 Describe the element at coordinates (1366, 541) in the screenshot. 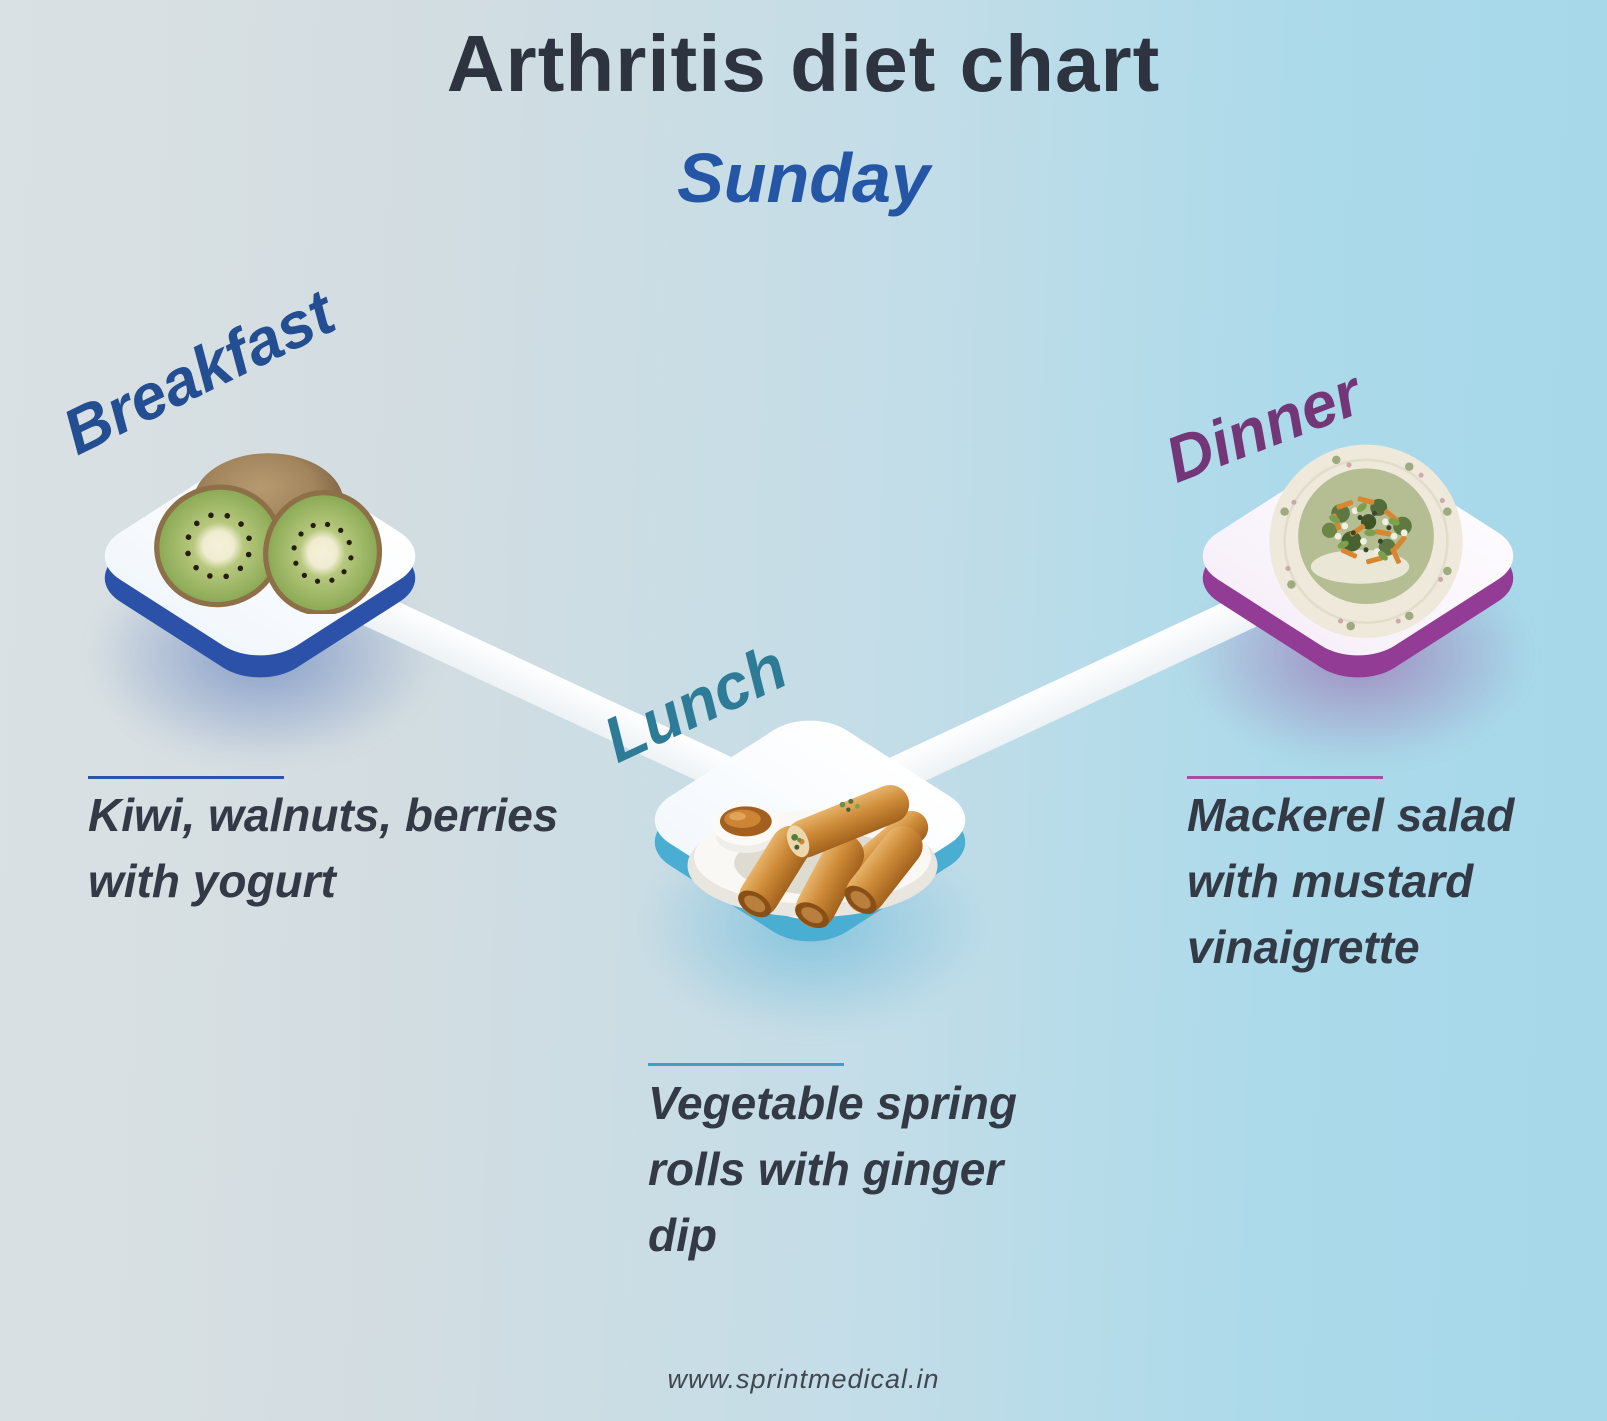

I see `mackerel-salad-image` at that location.